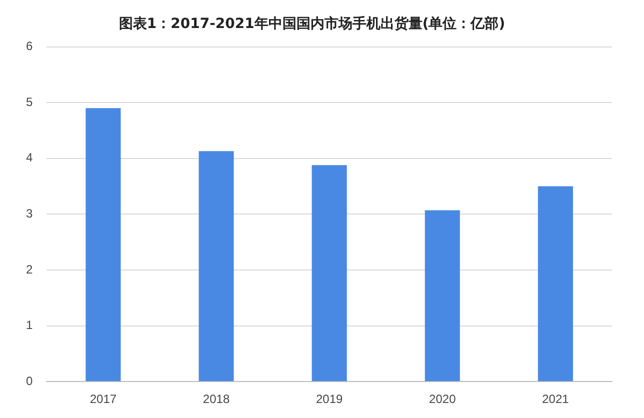  What do you see at coordinates (442, 399) in the screenshot?
I see `x-tick-label: 2020` at bounding box center [442, 399].